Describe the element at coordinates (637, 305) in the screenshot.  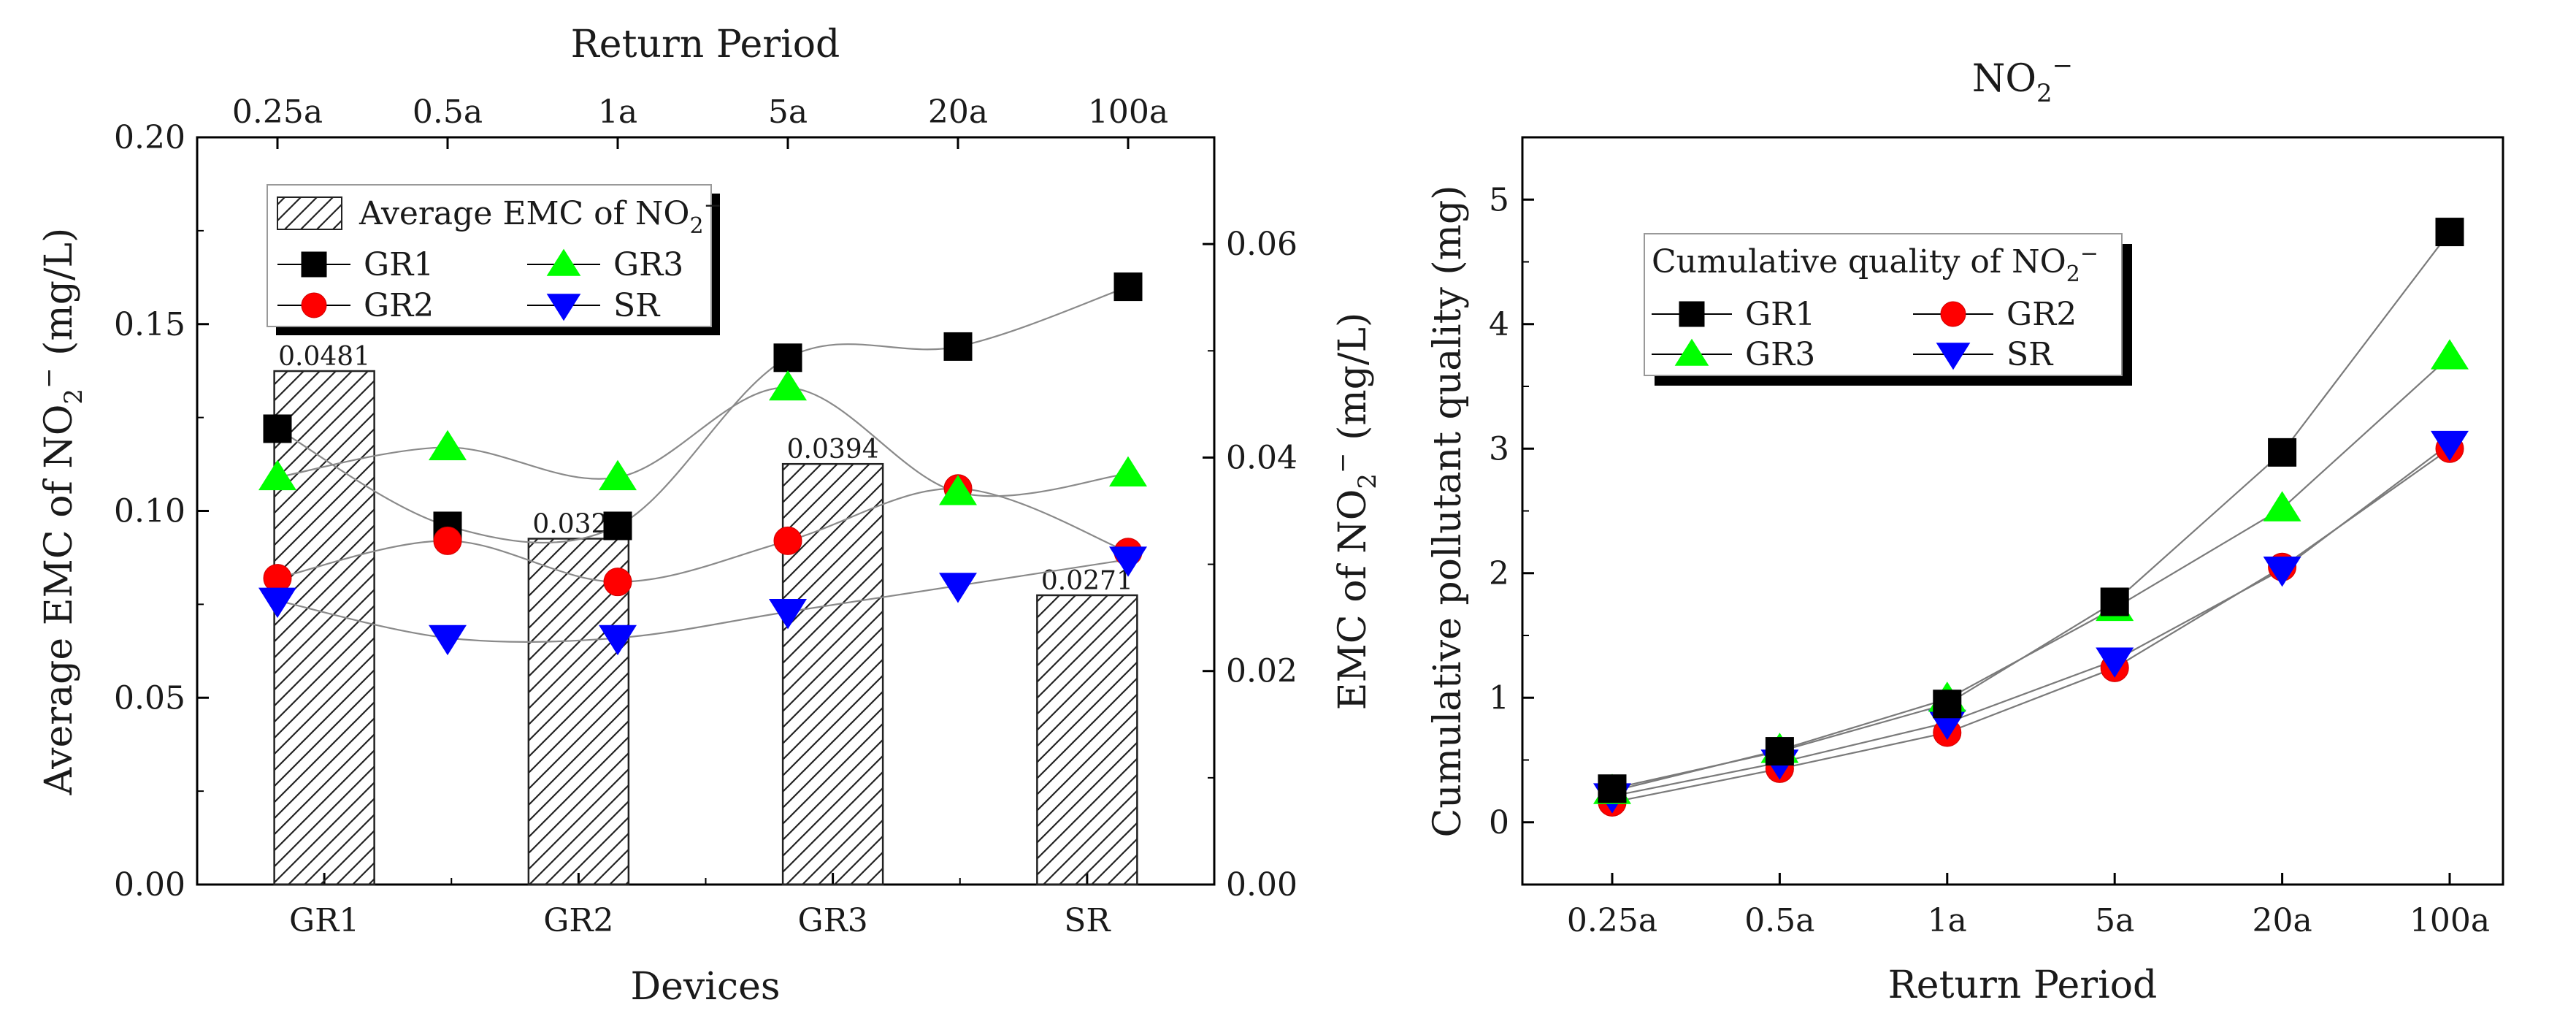
I see `legend-label: SR` at that location.